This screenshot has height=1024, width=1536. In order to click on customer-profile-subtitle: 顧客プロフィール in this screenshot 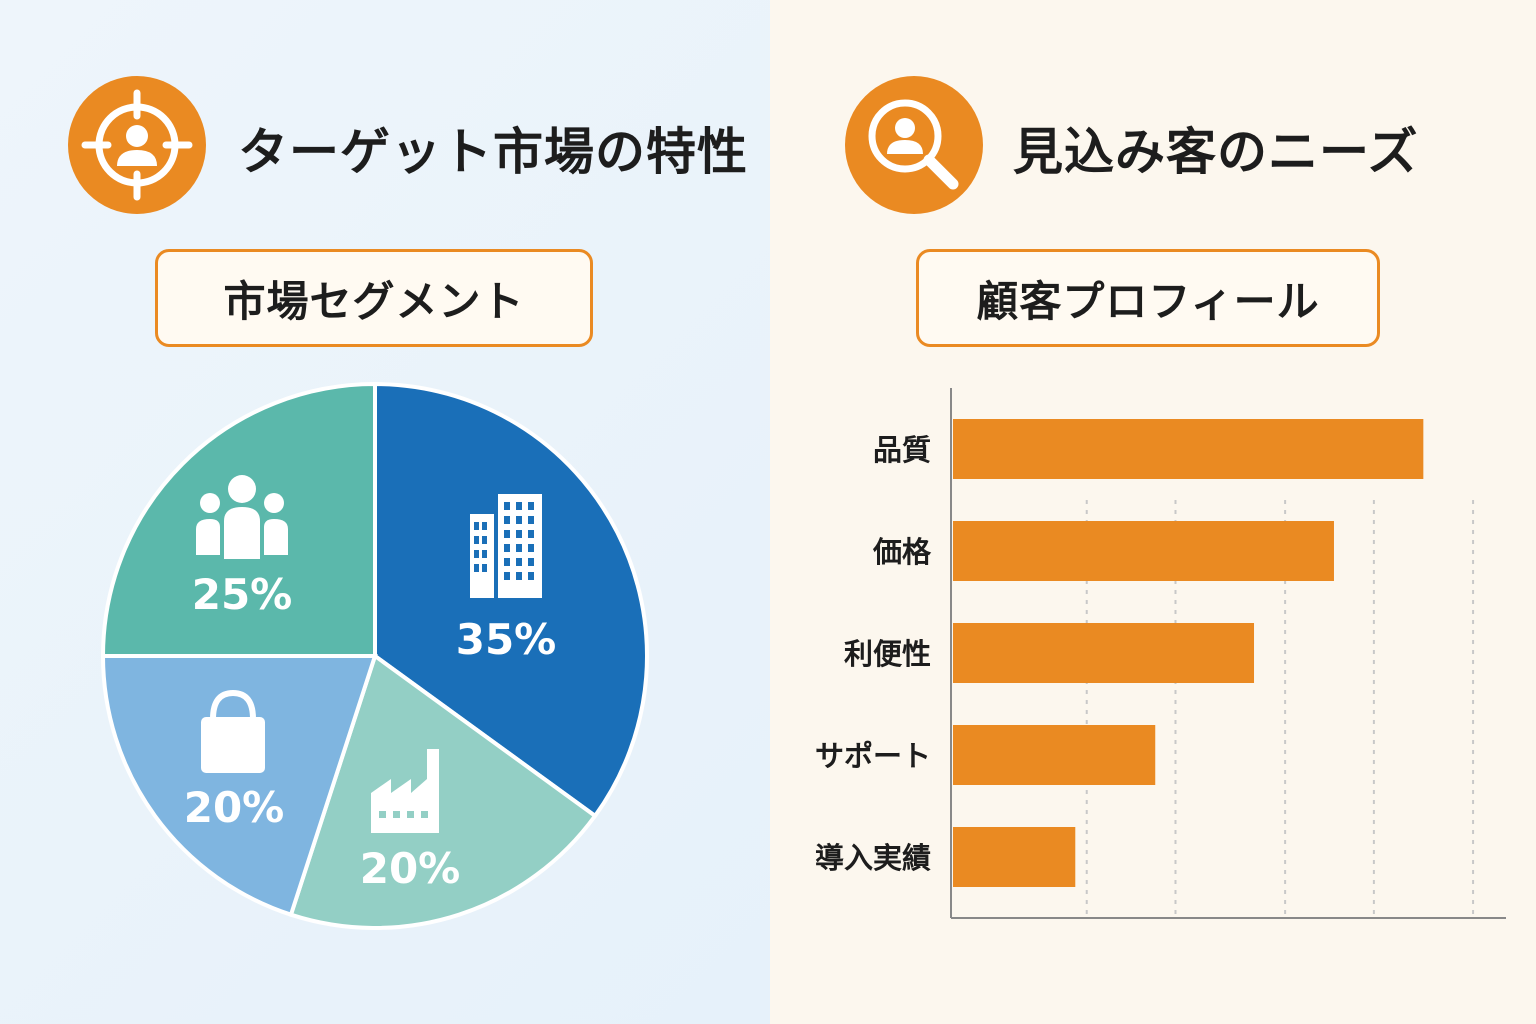, I will do `click(1148, 298)`.